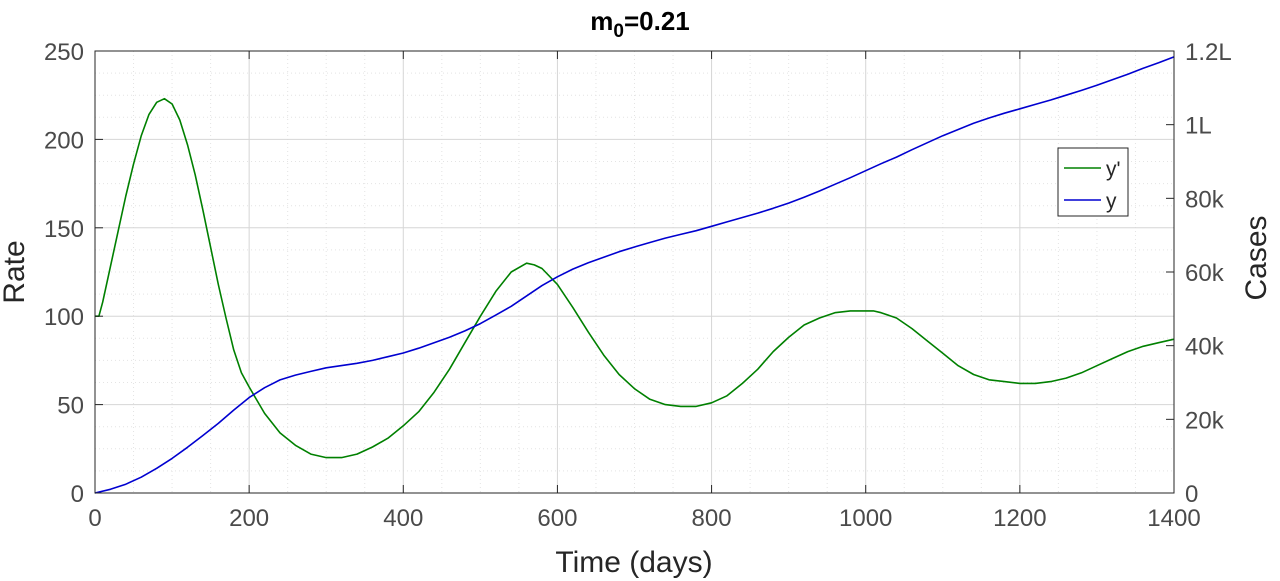 The width and height of the screenshot is (1280, 581). What do you see at coordinates (1173, 518) in the screenshot?
I see `x-tick-label: 1400` at bounding box center [1173, 518].